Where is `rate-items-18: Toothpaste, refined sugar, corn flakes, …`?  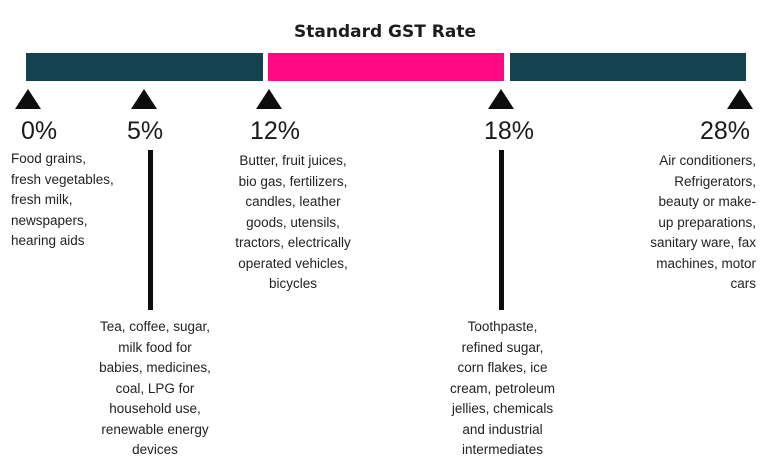 rate-items-18: Toothpaste, refined sugar, corn flakes, … is located at coordinates (502, 388).